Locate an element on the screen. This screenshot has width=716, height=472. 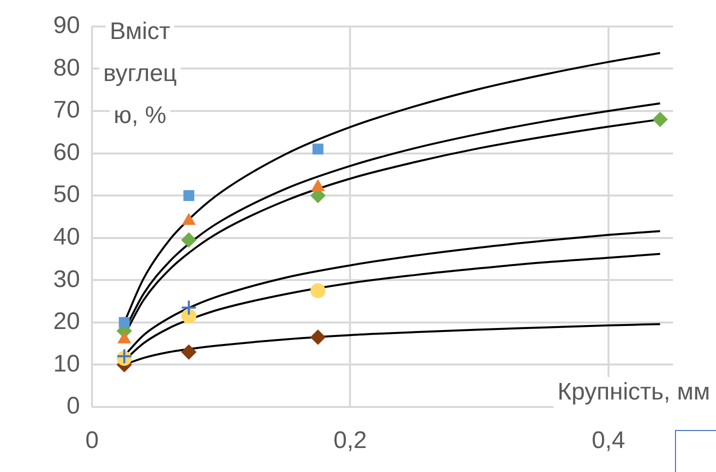
y-tick-label: 90 is located at coordinates (66, 26).